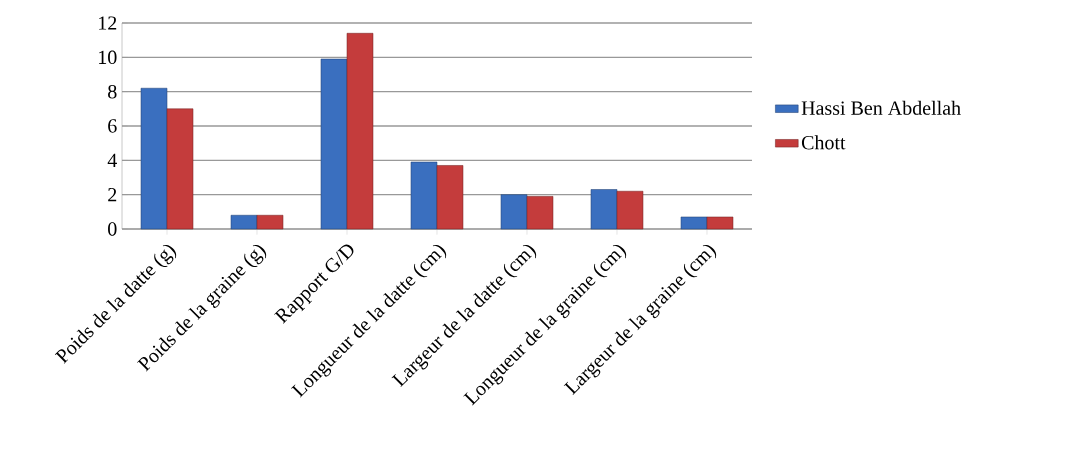  I want to click on y-tick-label: 6, so click(112, 126).